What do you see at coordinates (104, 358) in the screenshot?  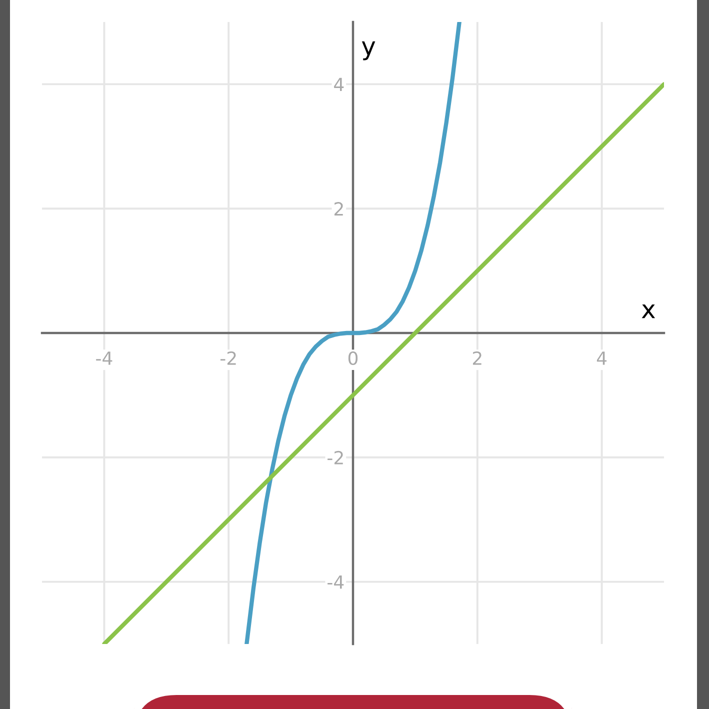 I see `x-tick-label: -4` at bounding box center [104, 358].